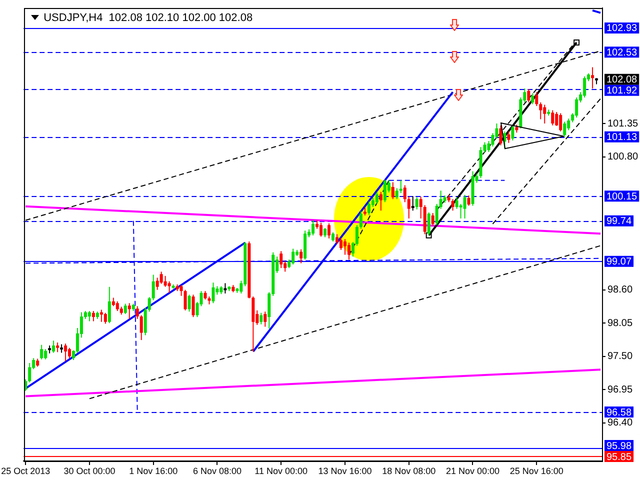 The height and width of the screenshot is (480, 640). What do you see at coordinates (619, 457) in the screenshot?
I see `ref-line-label: 95.85` at bounding box center [619, 457].